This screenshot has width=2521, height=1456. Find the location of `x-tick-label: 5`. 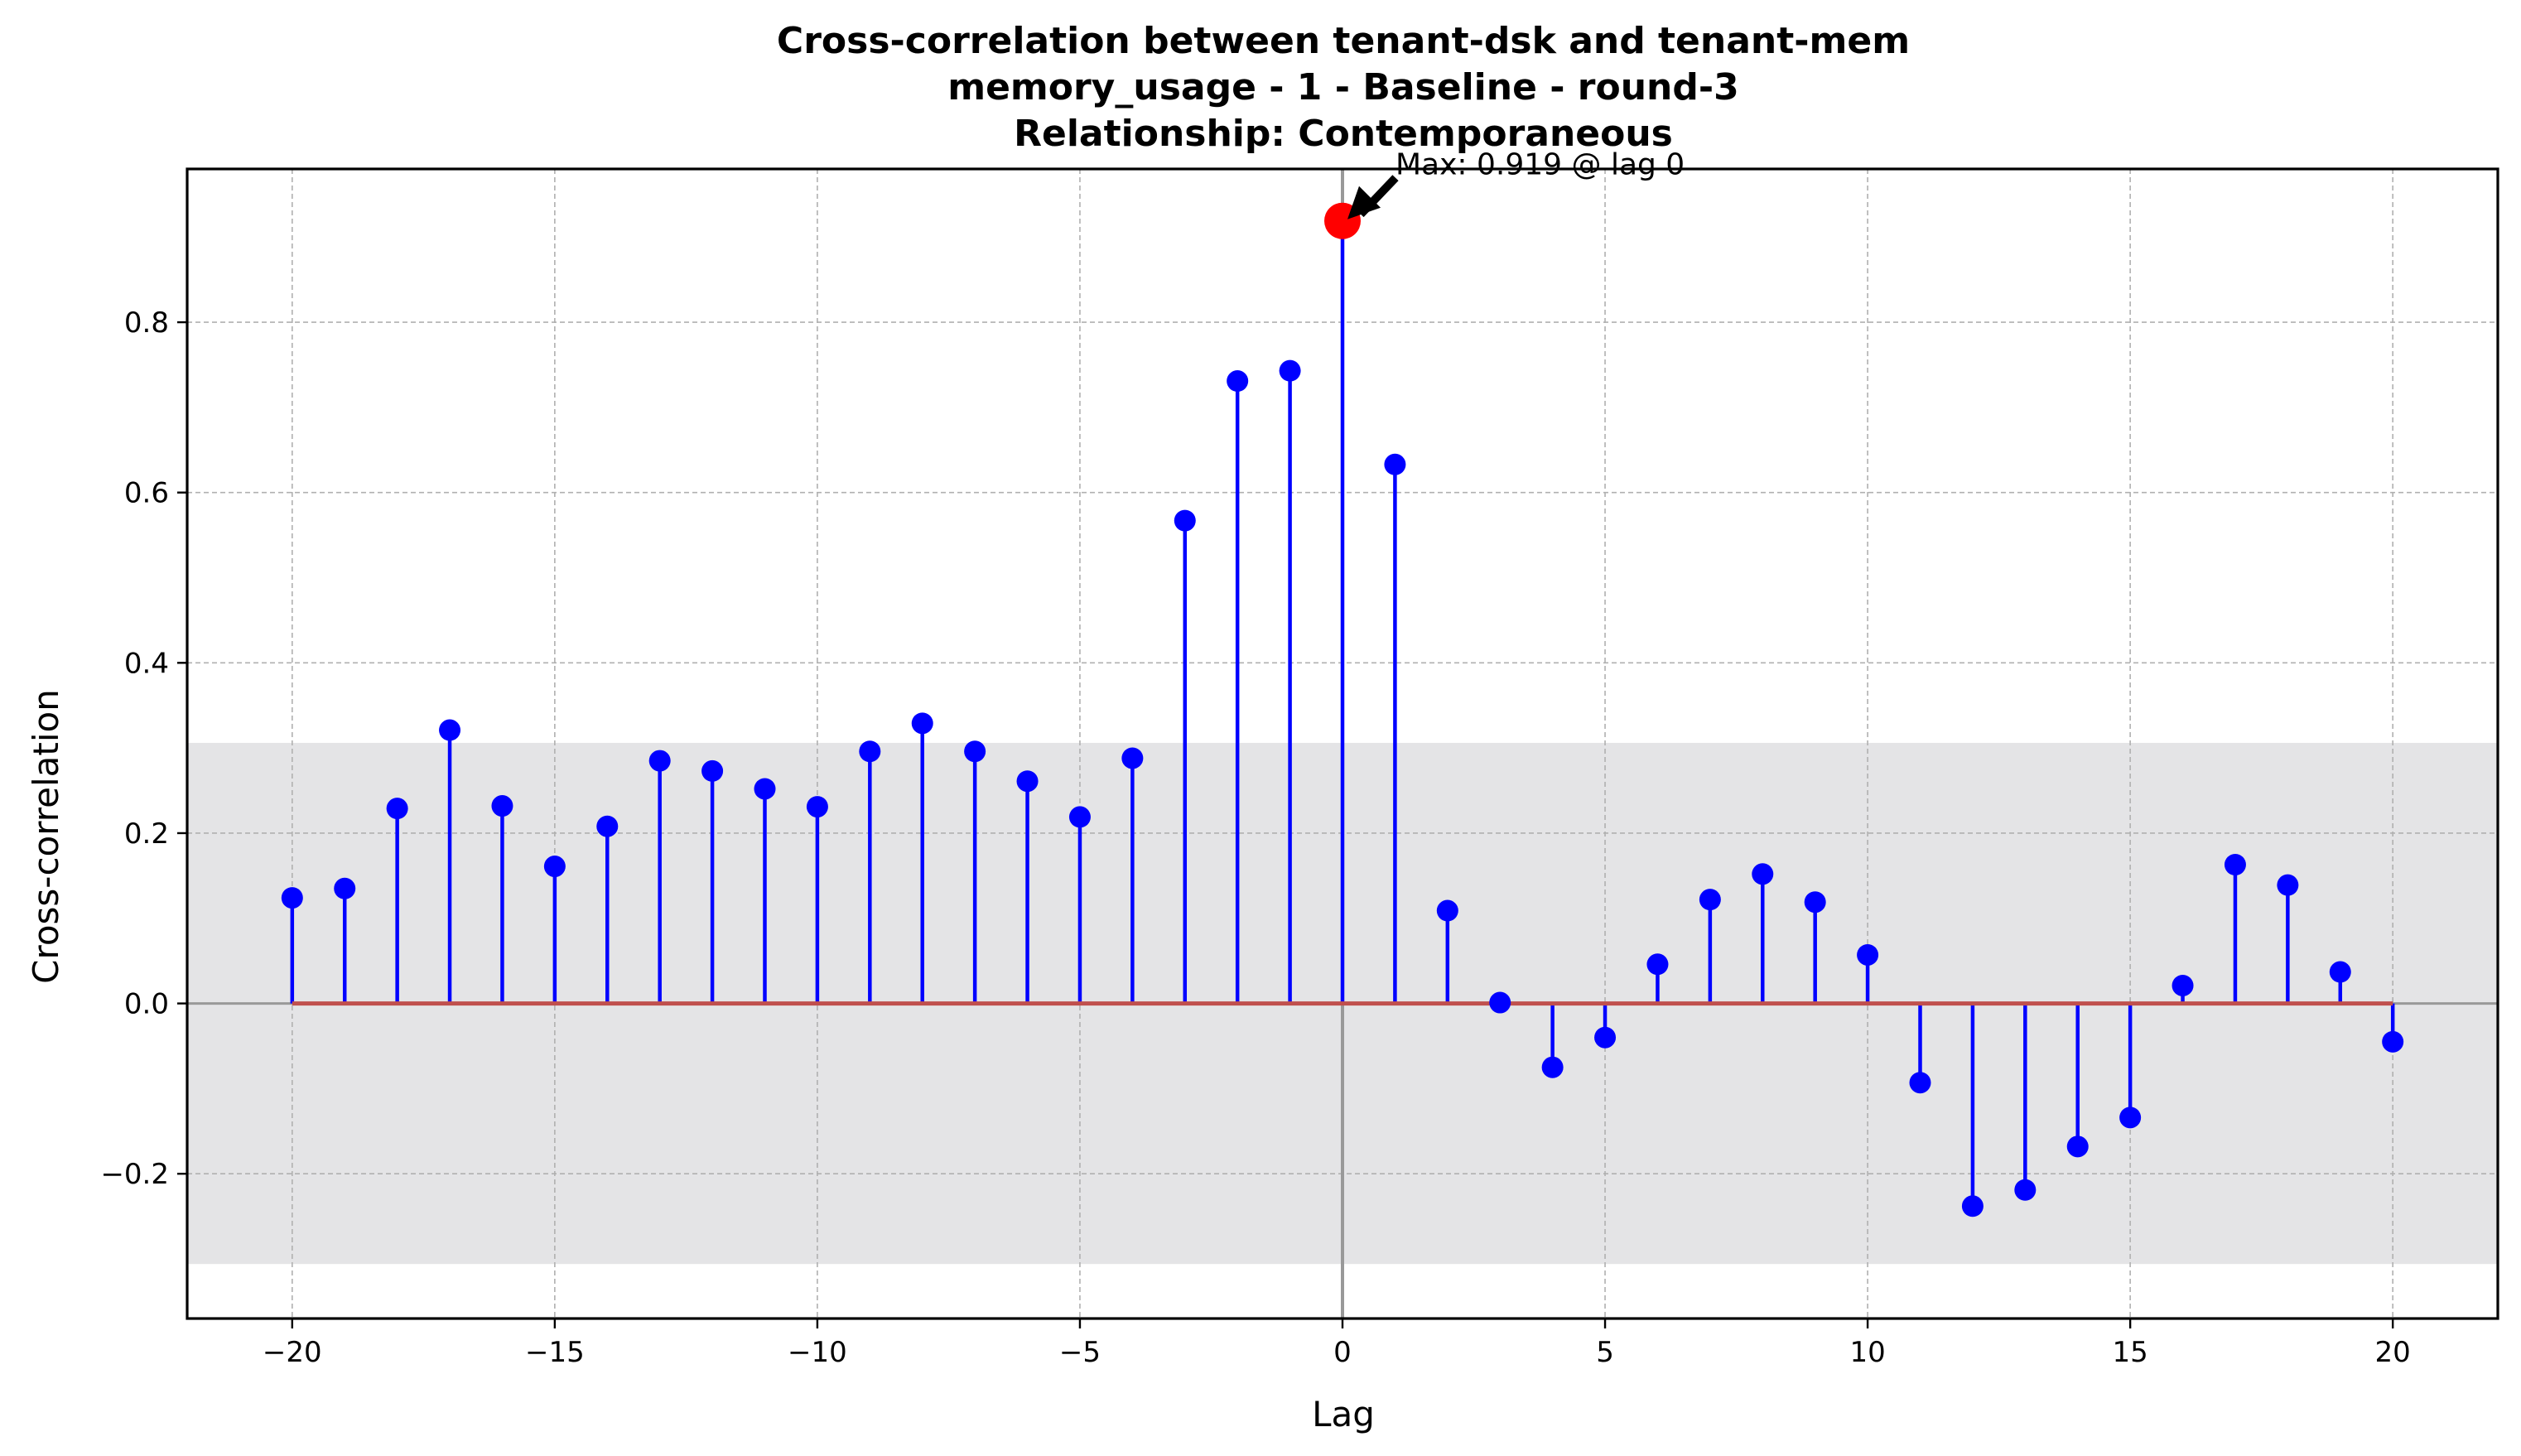

x-tick-label: 5 is located at coordinates (1605, 1352).